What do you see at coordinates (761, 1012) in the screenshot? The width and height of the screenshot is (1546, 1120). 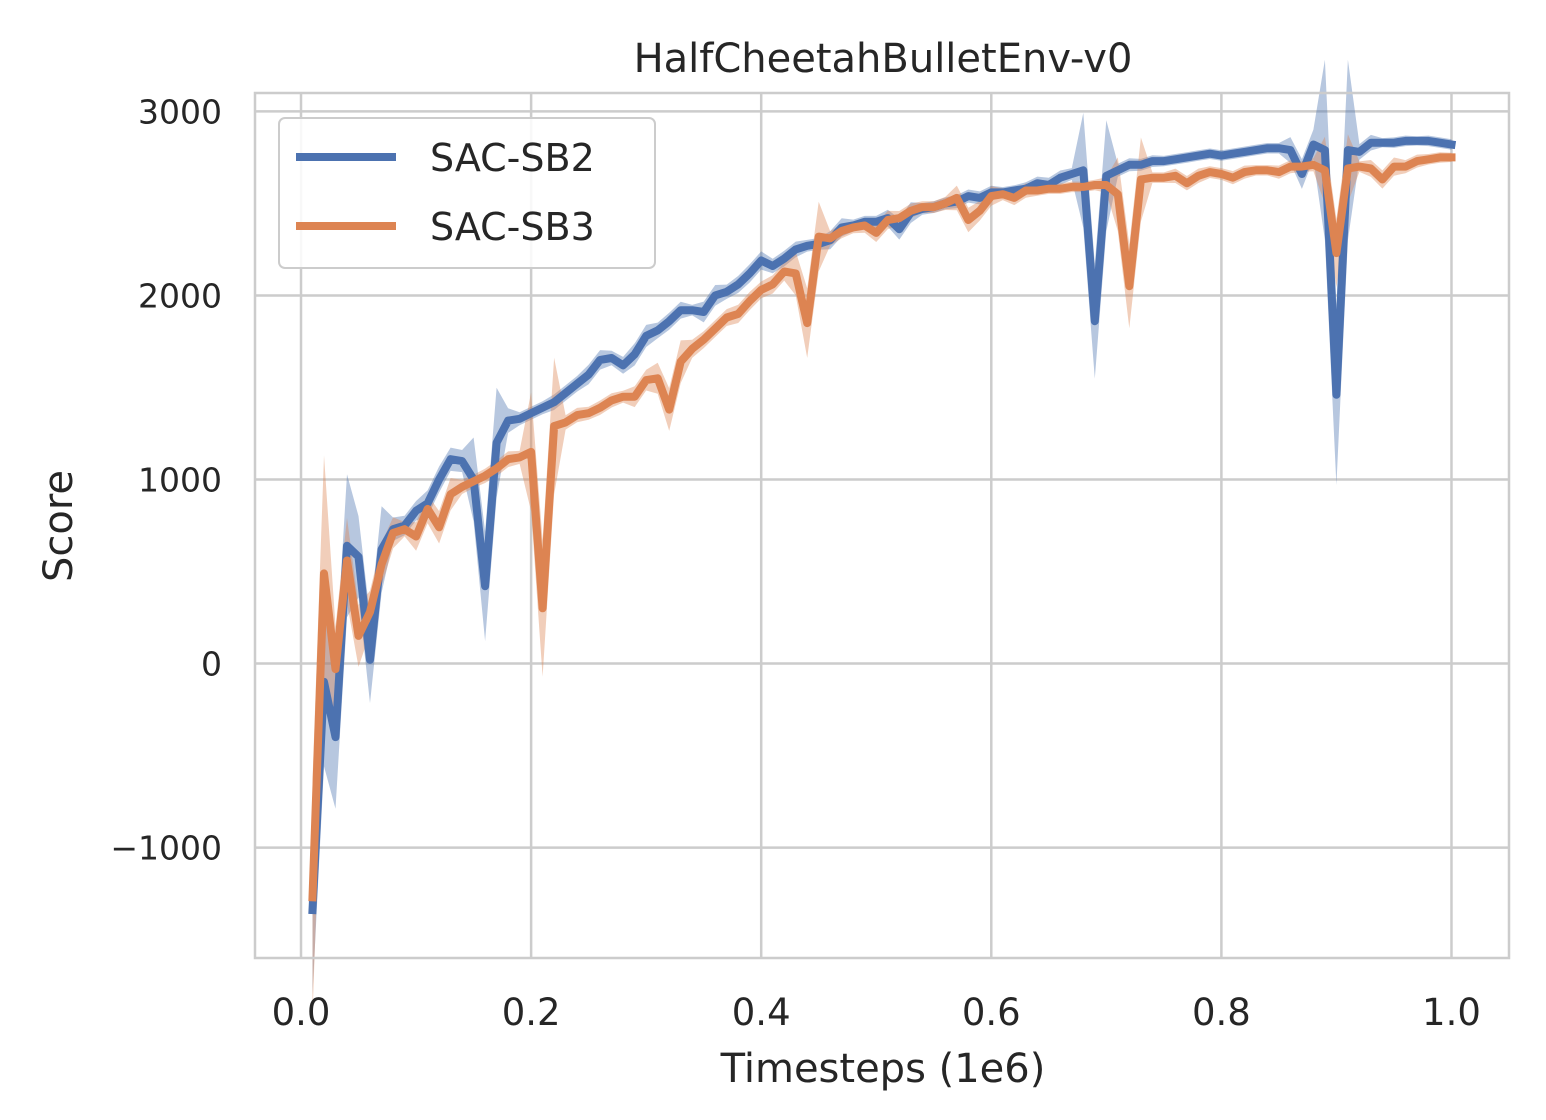 I see `x-tick-label: 0.4` at bounding box center [761, 1012].